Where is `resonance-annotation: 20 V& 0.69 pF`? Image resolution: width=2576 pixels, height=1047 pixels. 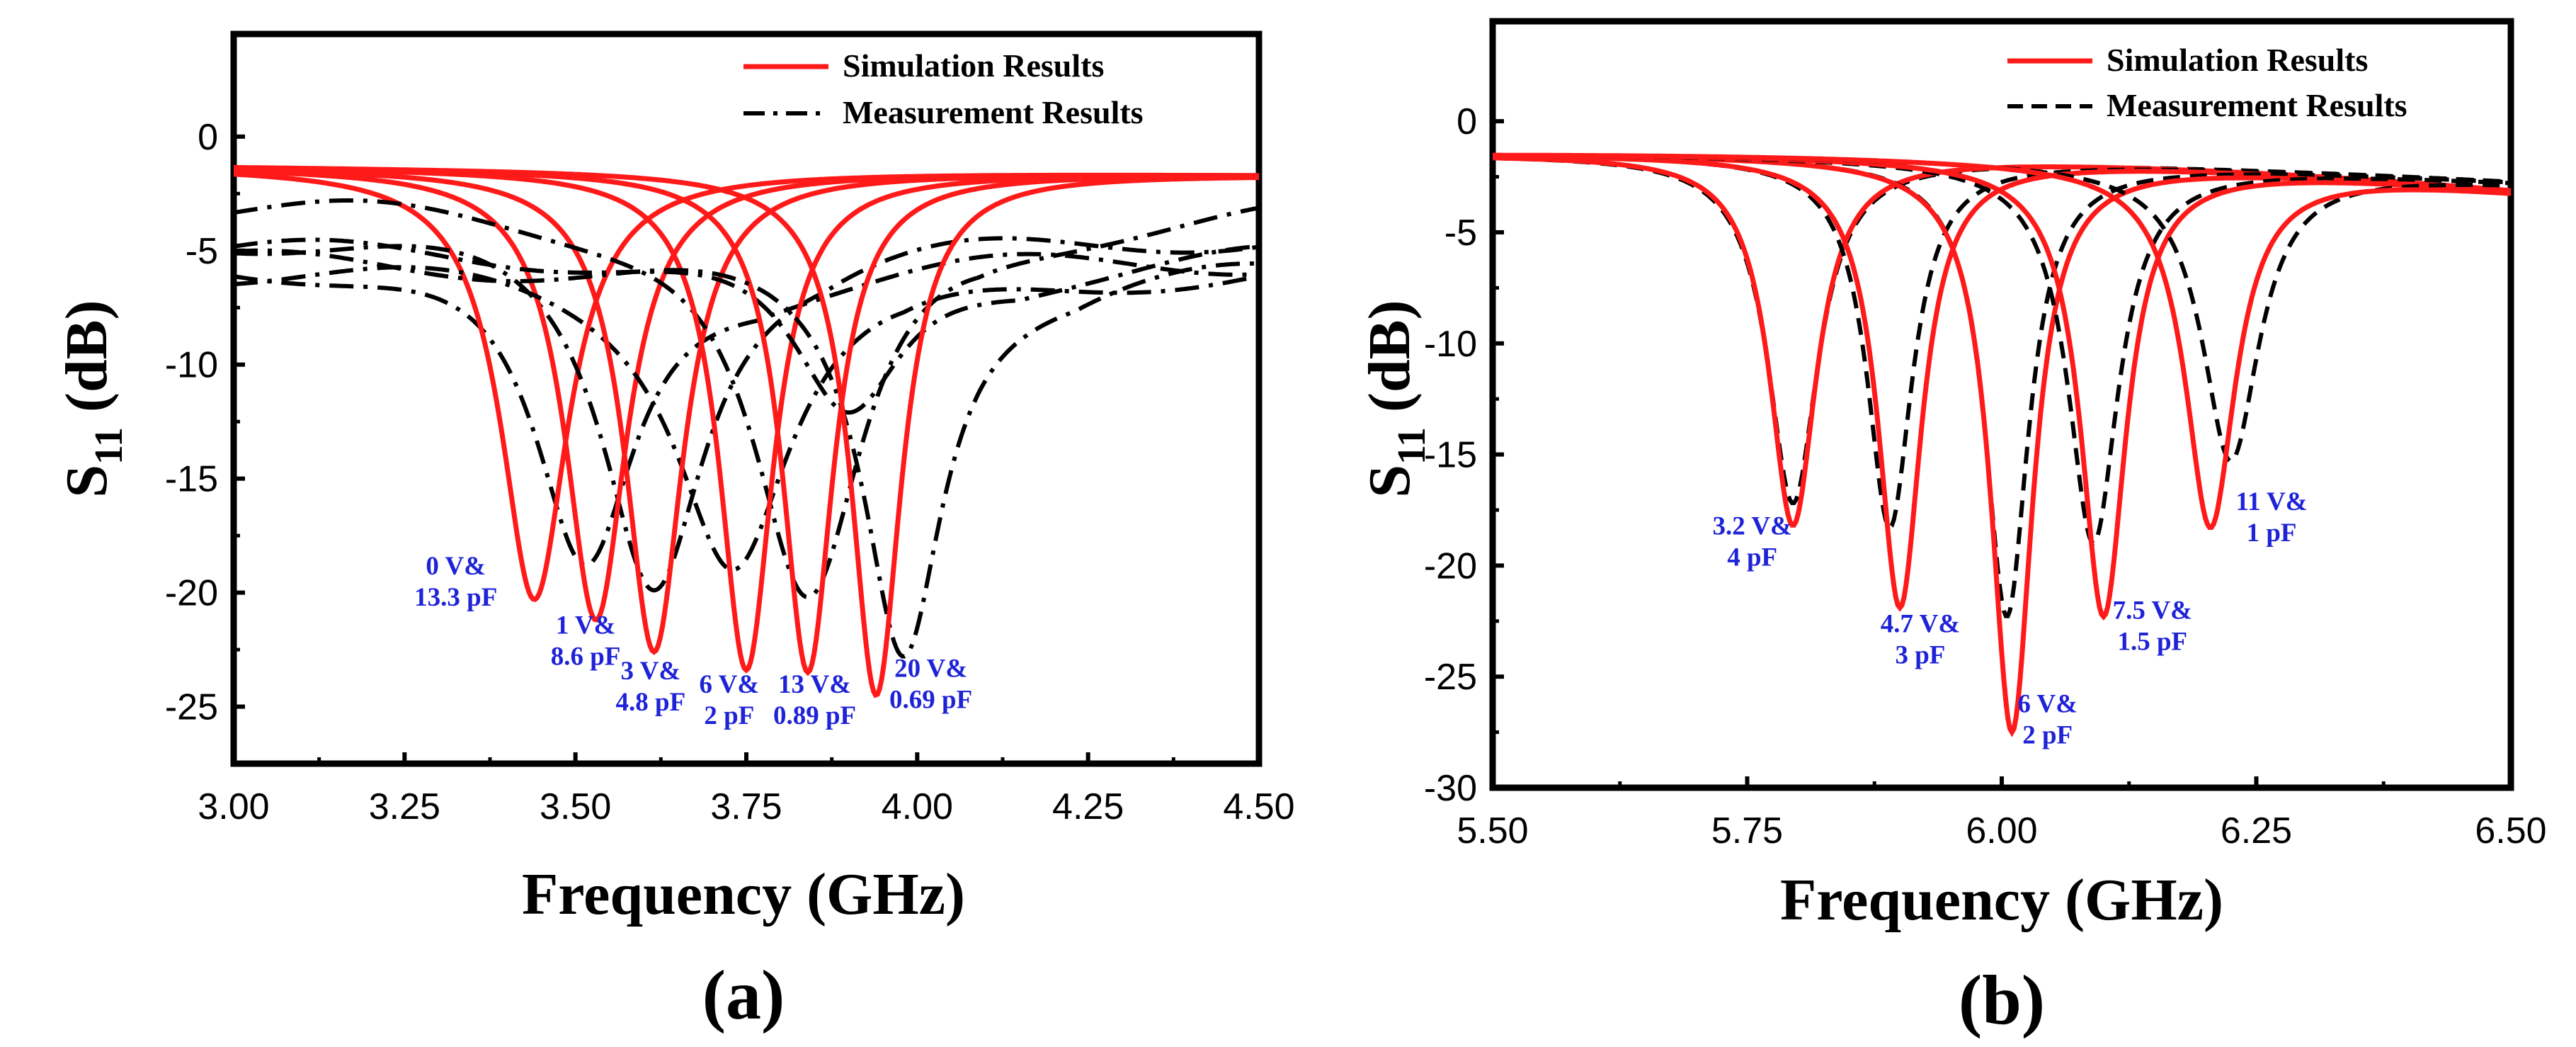
resonance-annotation: 20 V& 0.69 pF is located at coordinates (931, 685).